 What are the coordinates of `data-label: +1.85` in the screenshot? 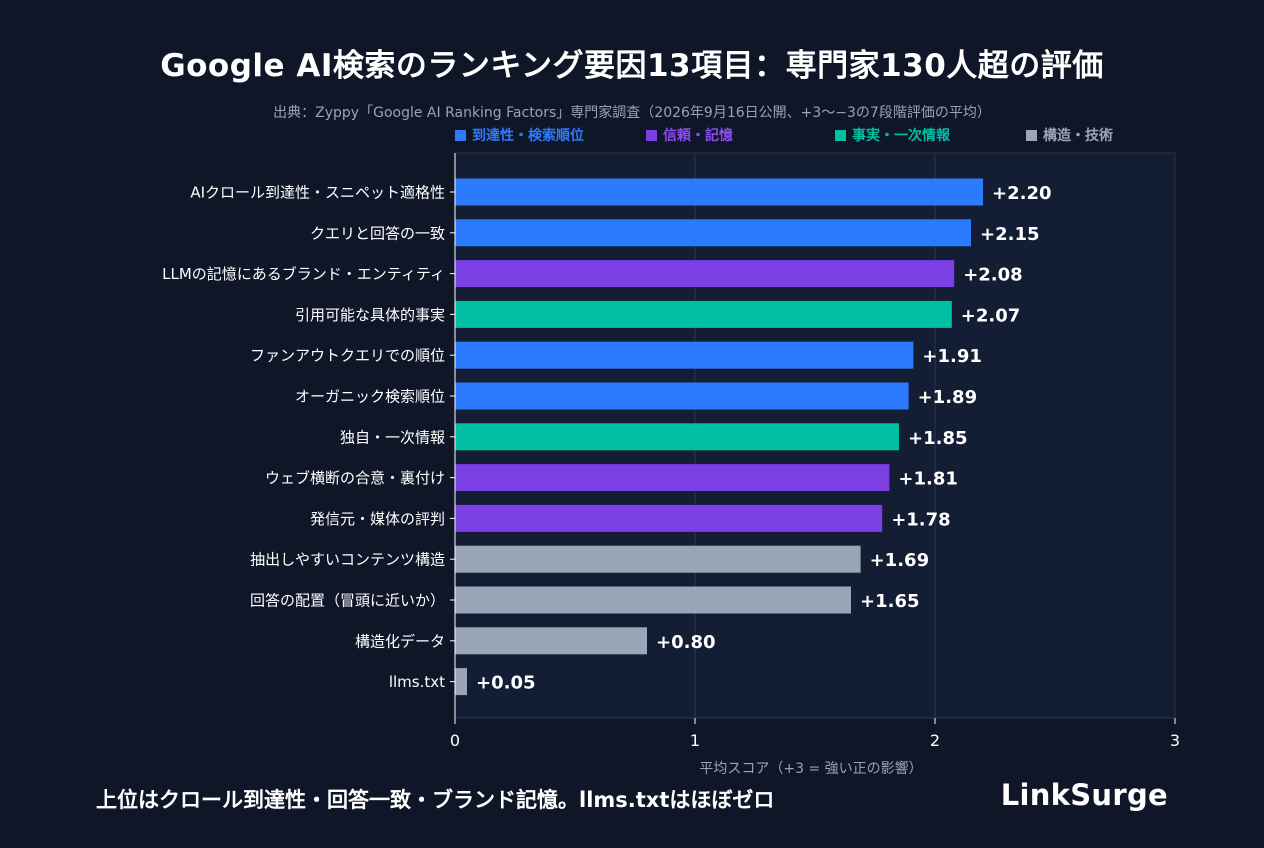 It's located at (938, 438).